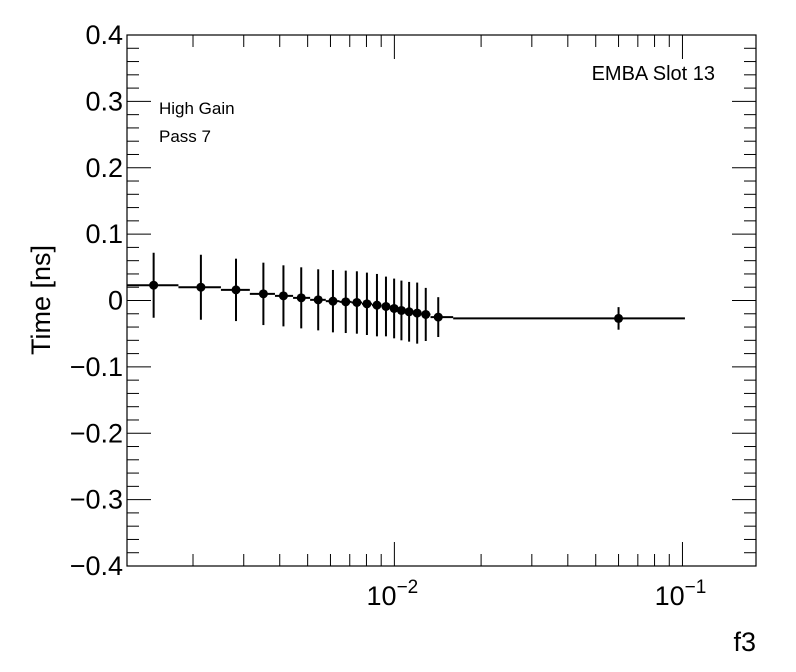 The width and height of the screenshot is (796, 672). Describe the element at coordinates (406, 298) in the screenshot. I see `data-points` at that location.